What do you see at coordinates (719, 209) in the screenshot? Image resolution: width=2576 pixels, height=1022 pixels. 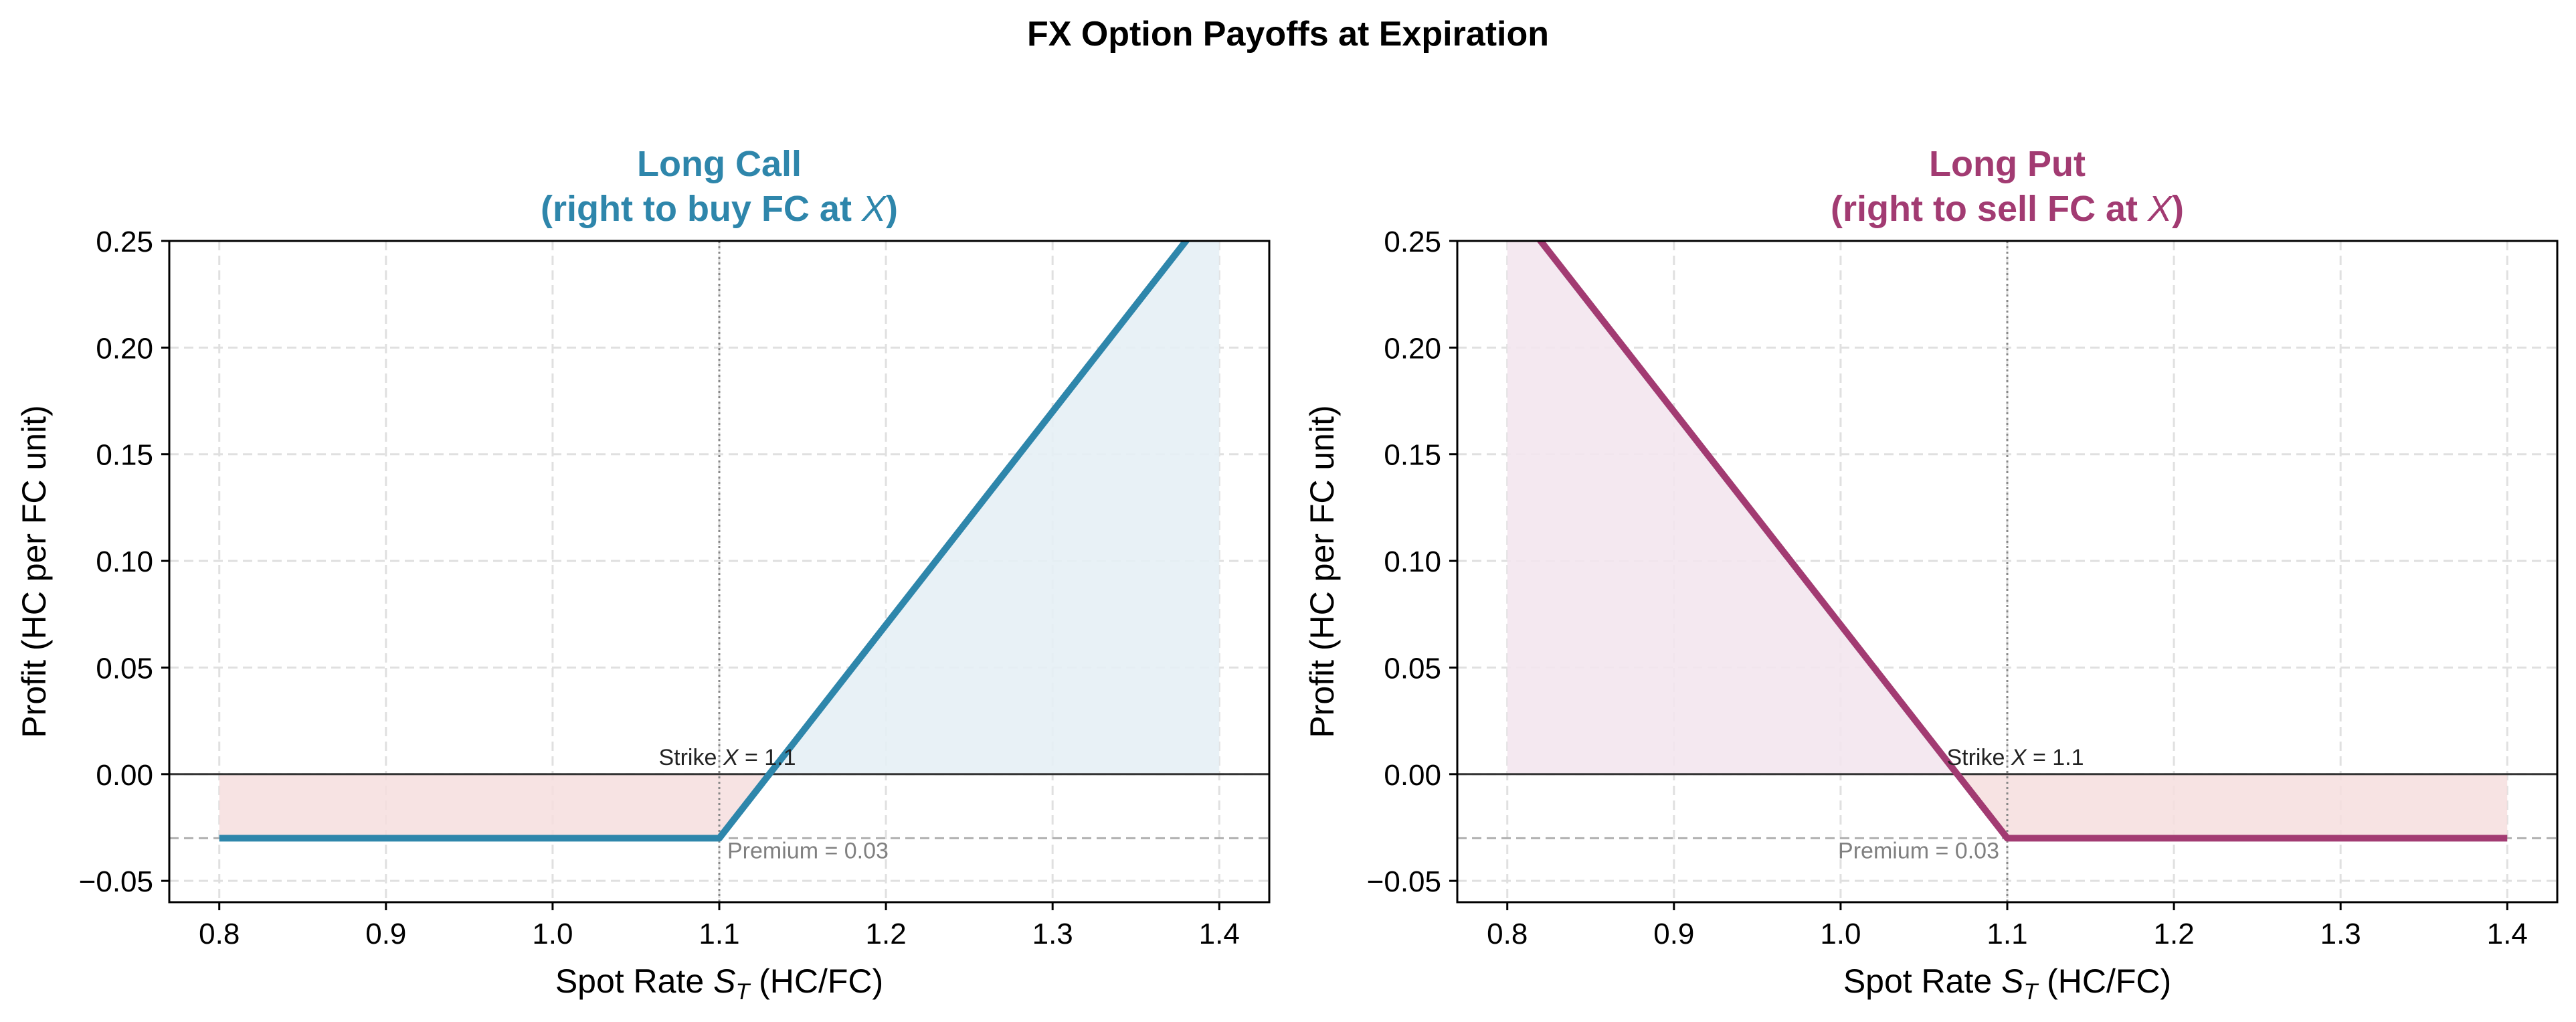 I see `panel-title-line2: (right to buy FC at X)` at bounding box center [719, 209].